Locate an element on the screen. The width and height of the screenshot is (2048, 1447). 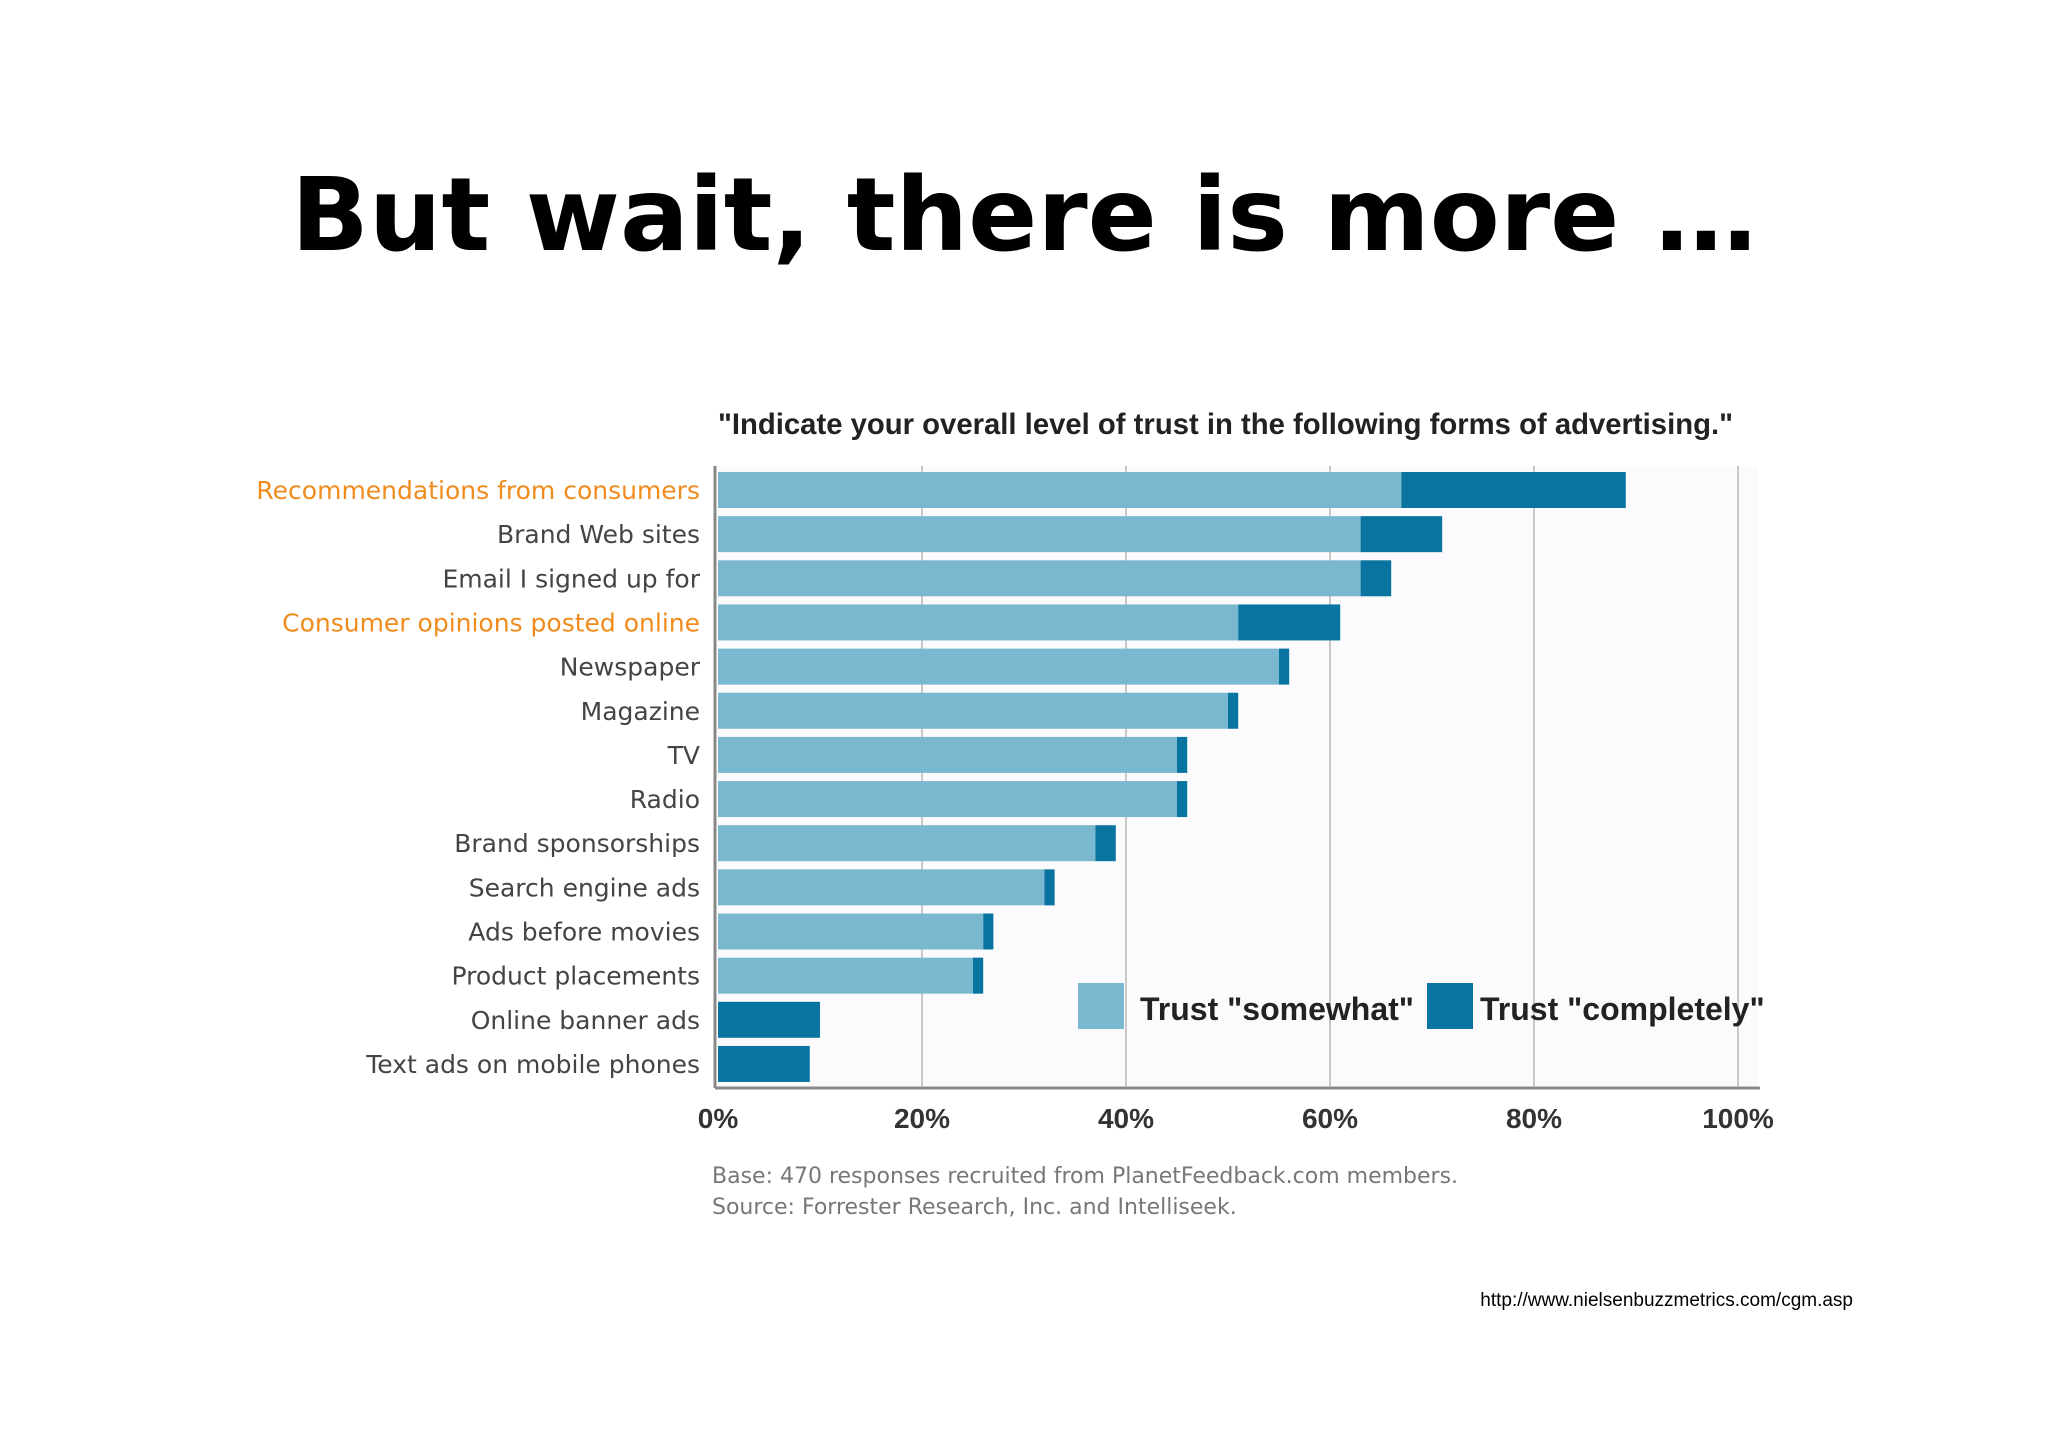
legend-trust-somewhat: Trust "somewhat" is located at coordinates (1246, 1006).